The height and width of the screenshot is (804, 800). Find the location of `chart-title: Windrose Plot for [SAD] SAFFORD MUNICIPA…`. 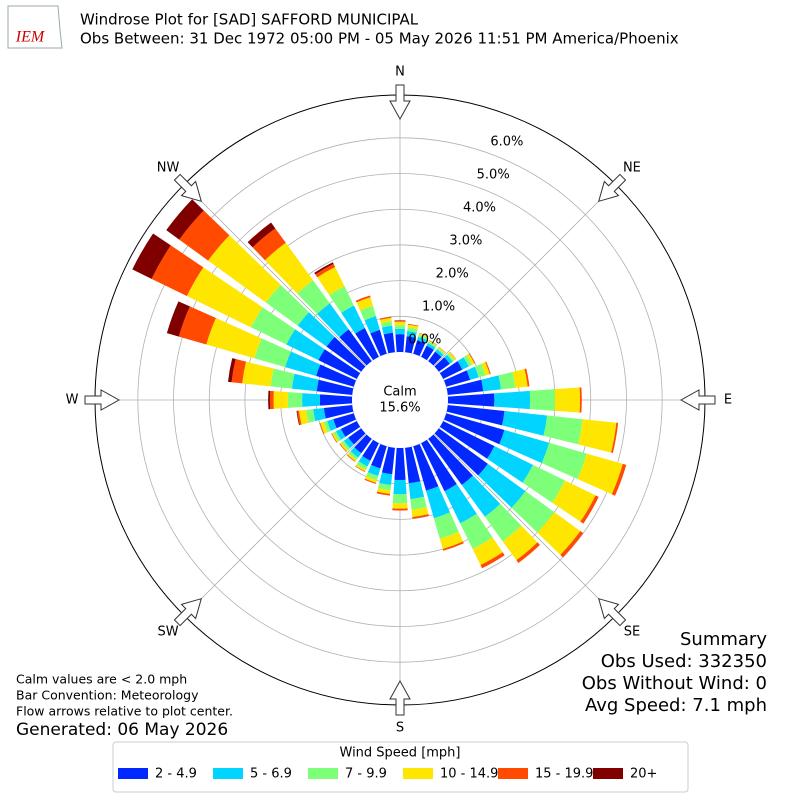

chart-title: Windrose Plot for [SAD] SAFFORD MUNICIPA… is located at coordinates (249, 20).